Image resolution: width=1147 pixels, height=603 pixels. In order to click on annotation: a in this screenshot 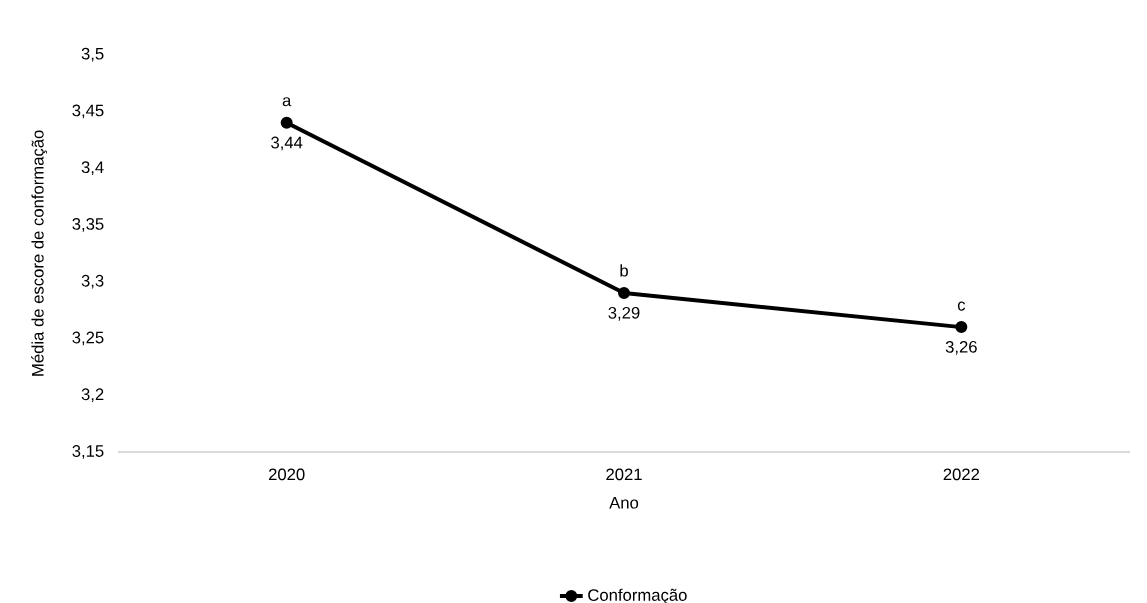, I will do `click(287, 102)`.